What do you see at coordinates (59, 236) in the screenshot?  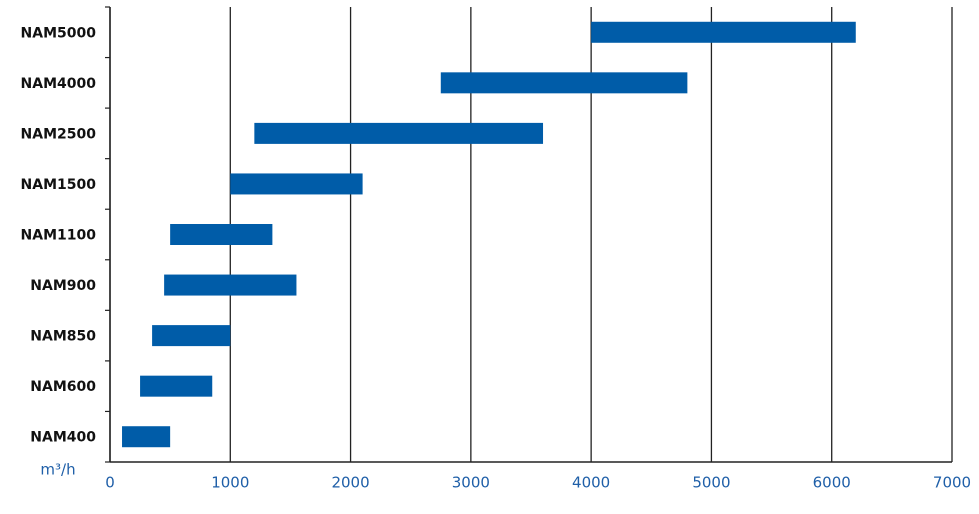 I see `y-tick-label: NAM1100` at bounding box center [59, 236].